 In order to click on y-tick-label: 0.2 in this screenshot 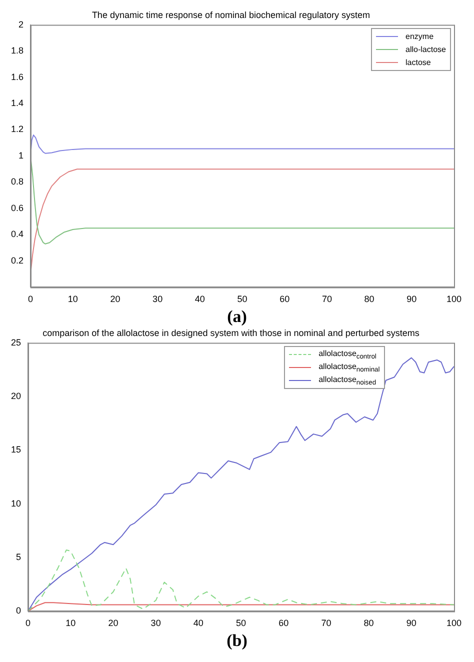, I will do `click(17, 260)`.